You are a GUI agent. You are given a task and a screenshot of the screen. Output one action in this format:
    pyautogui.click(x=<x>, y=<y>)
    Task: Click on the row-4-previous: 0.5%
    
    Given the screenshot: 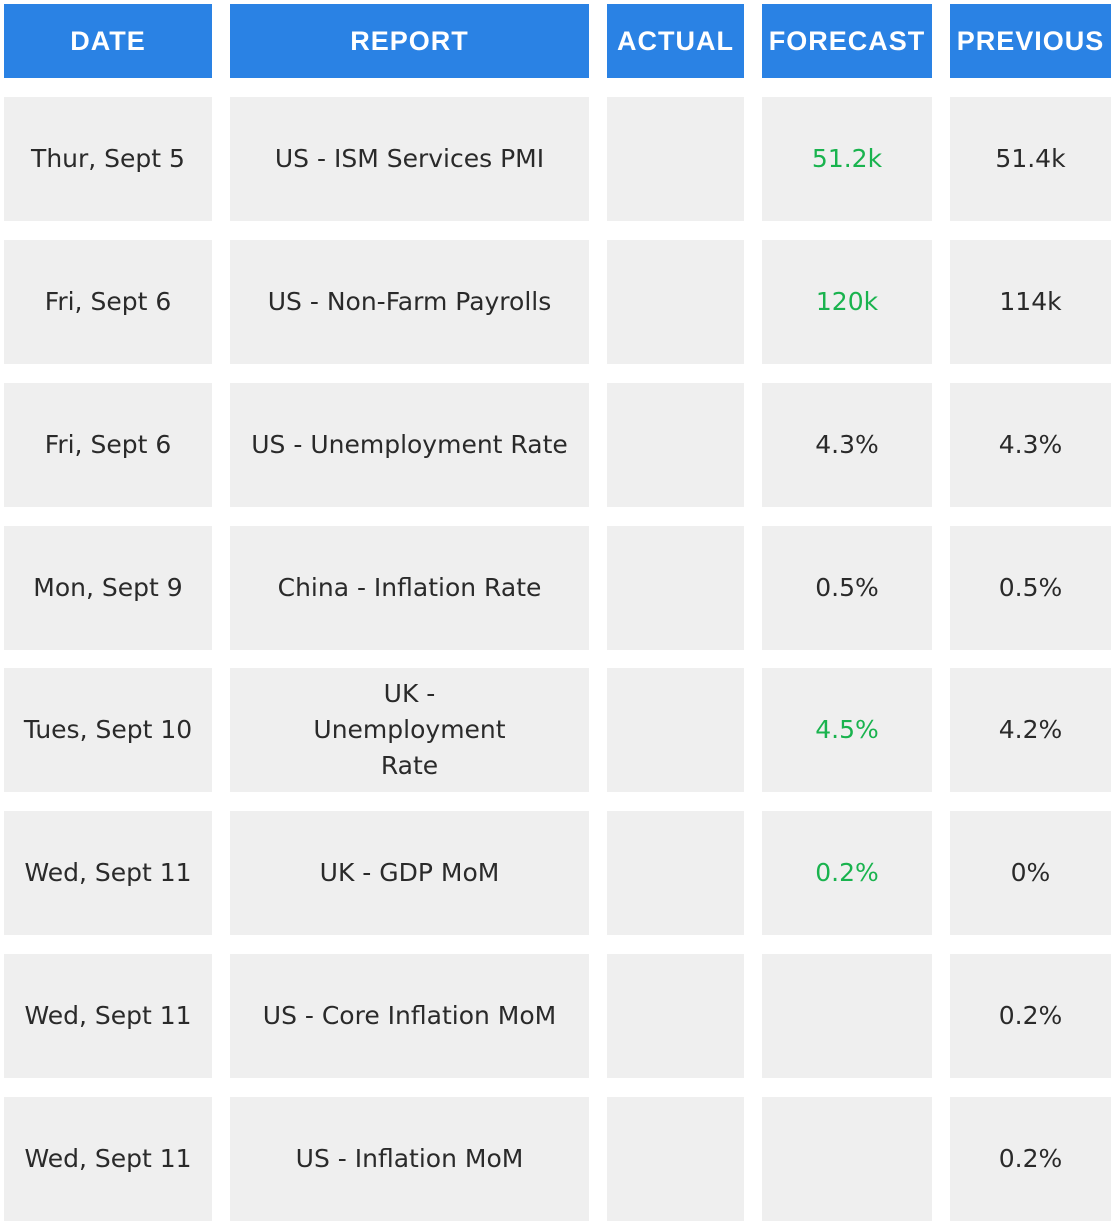 What is the action you would take?
    pyautogui.click(x=1030, y=588)
    